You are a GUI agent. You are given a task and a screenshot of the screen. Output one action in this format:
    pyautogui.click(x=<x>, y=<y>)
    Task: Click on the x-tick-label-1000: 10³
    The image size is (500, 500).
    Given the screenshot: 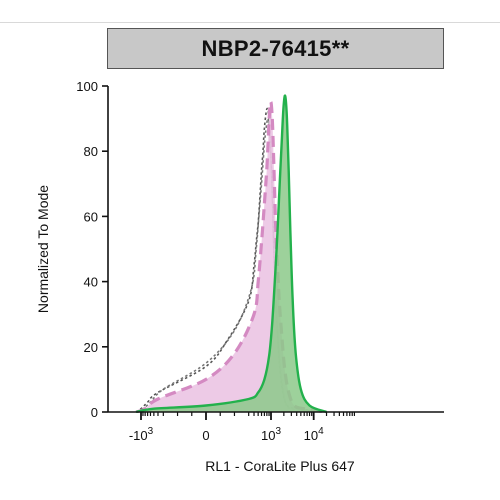 What is the action you would take?
    pyautogui.click(x=271, y=434)
    